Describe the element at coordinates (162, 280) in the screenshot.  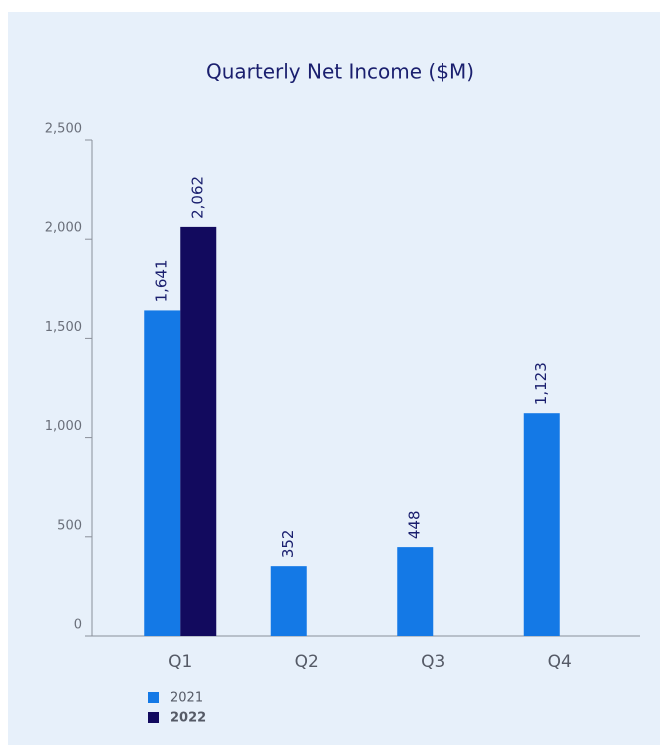
I see `data-label: 1,641` at that location.